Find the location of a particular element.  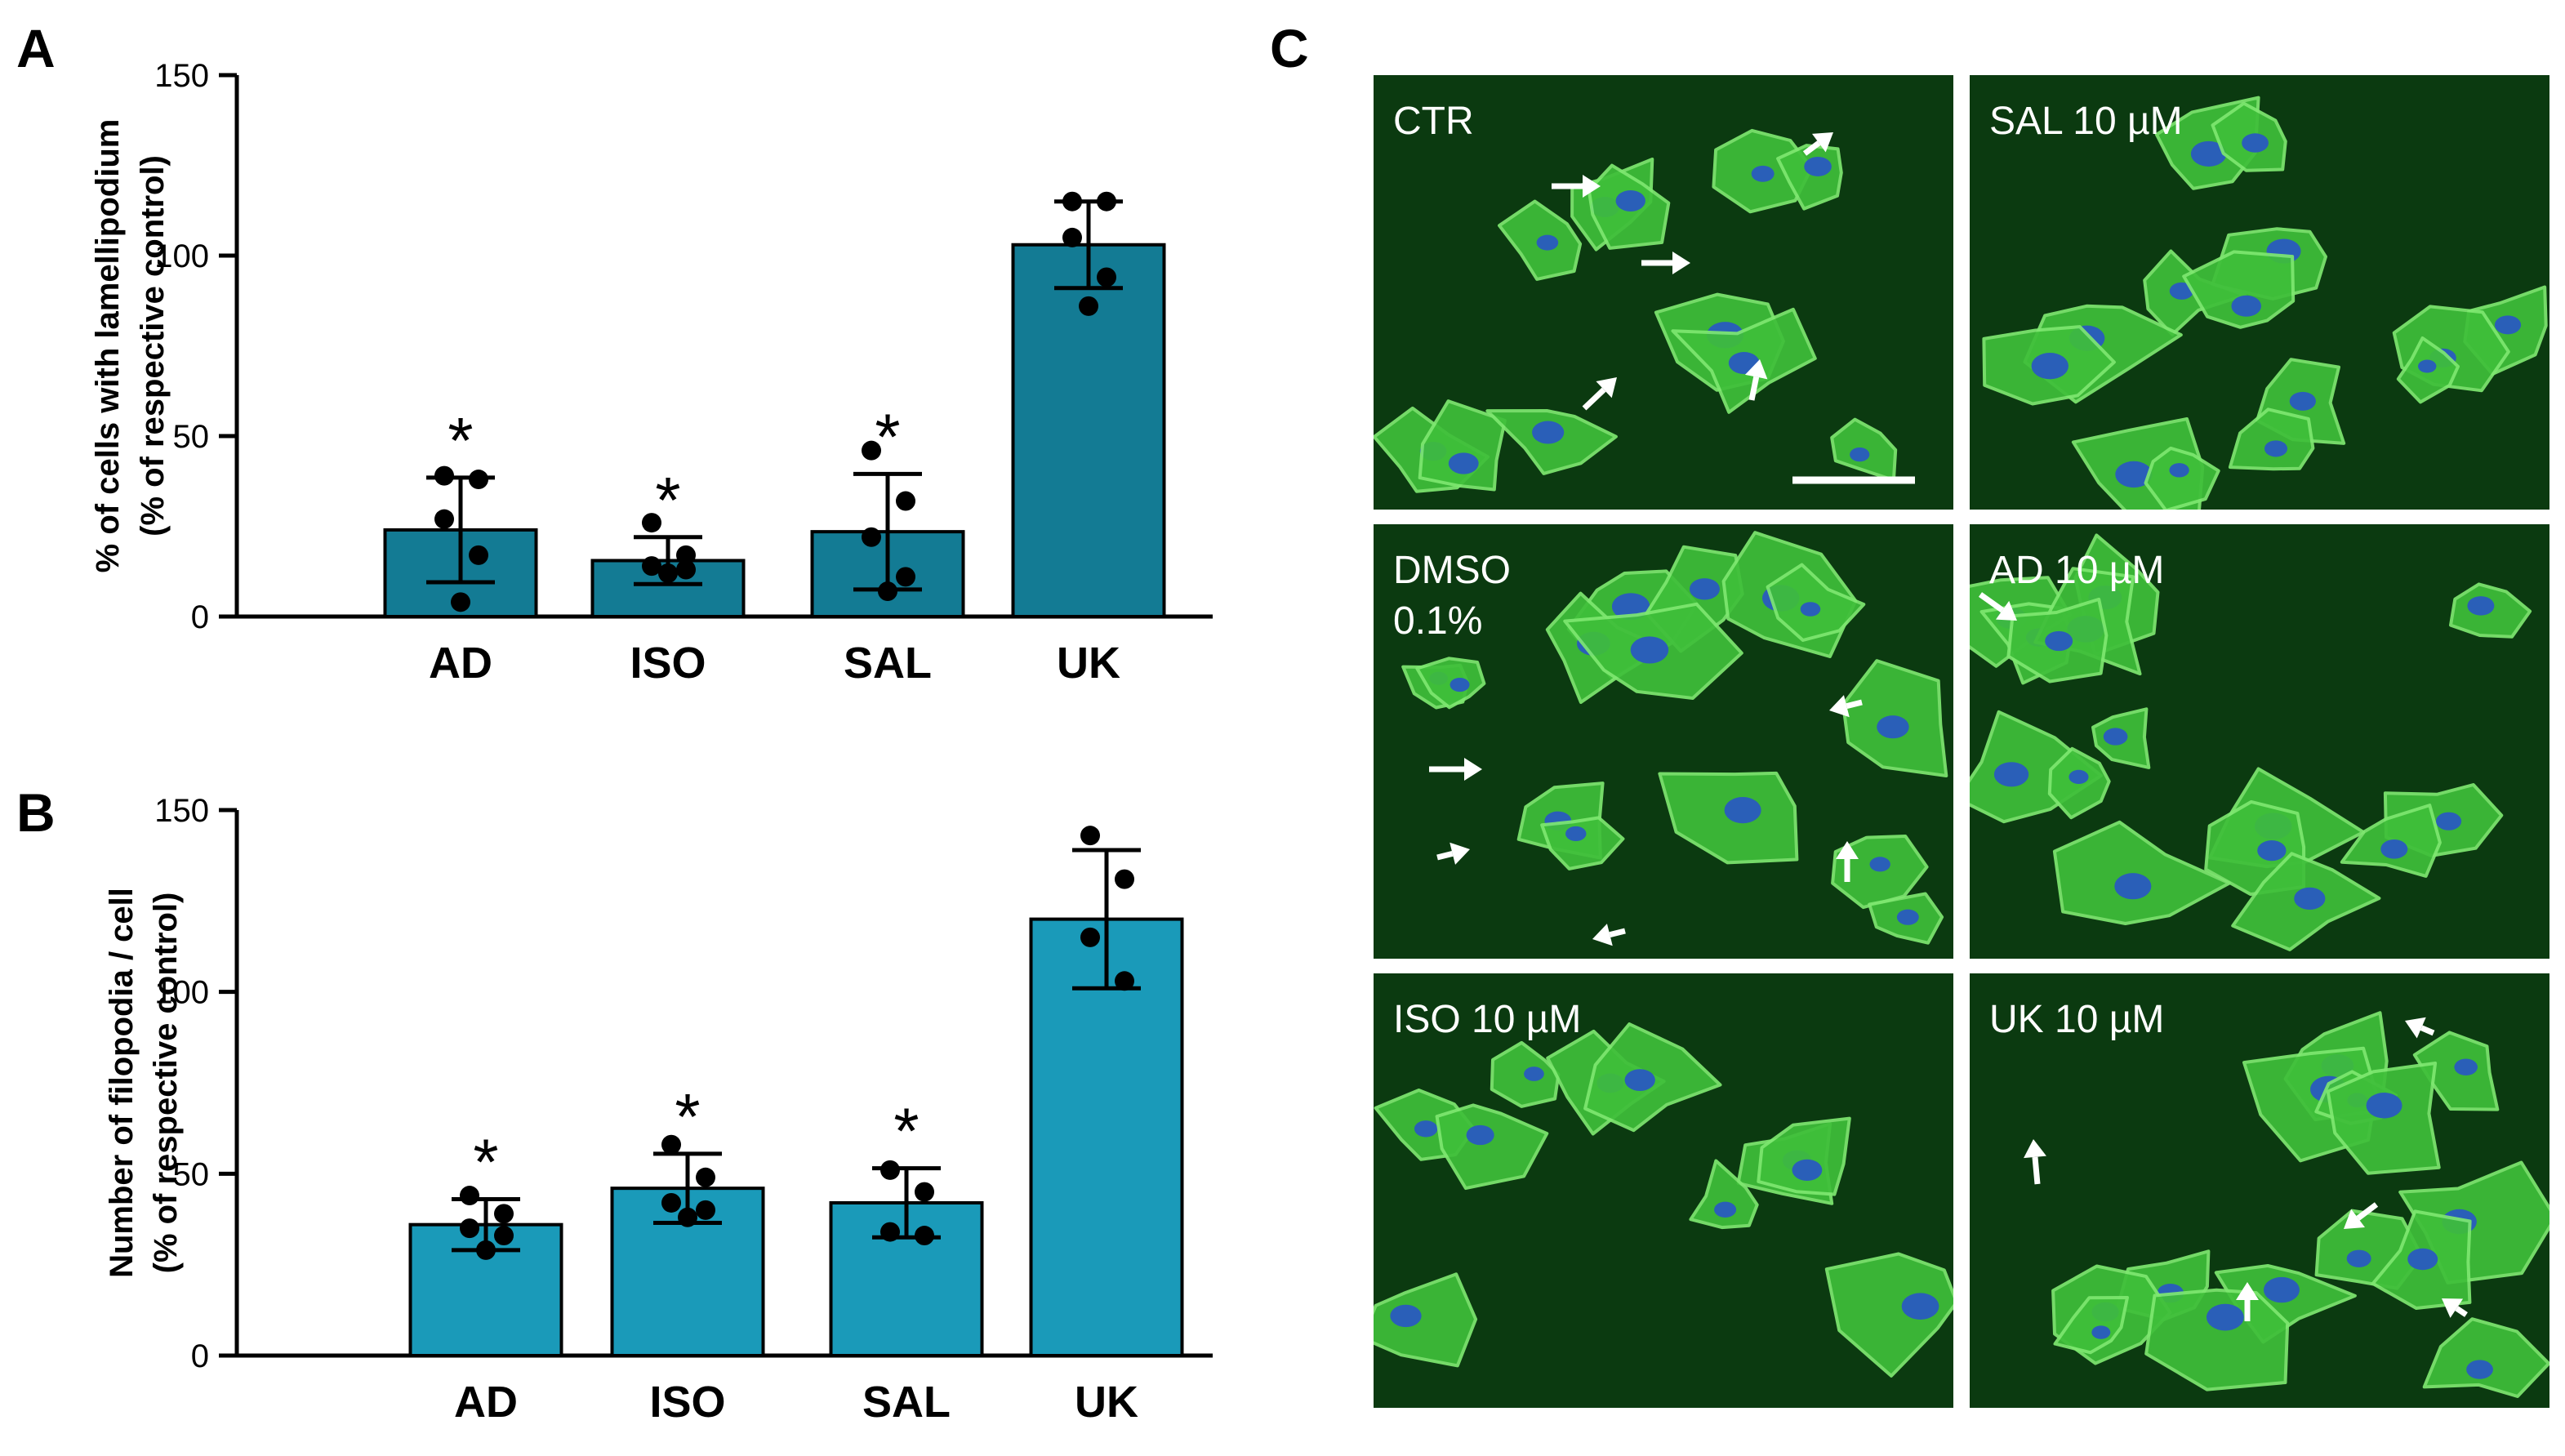

micrograph-label: DMSO is located at coordinates (1452, 571).